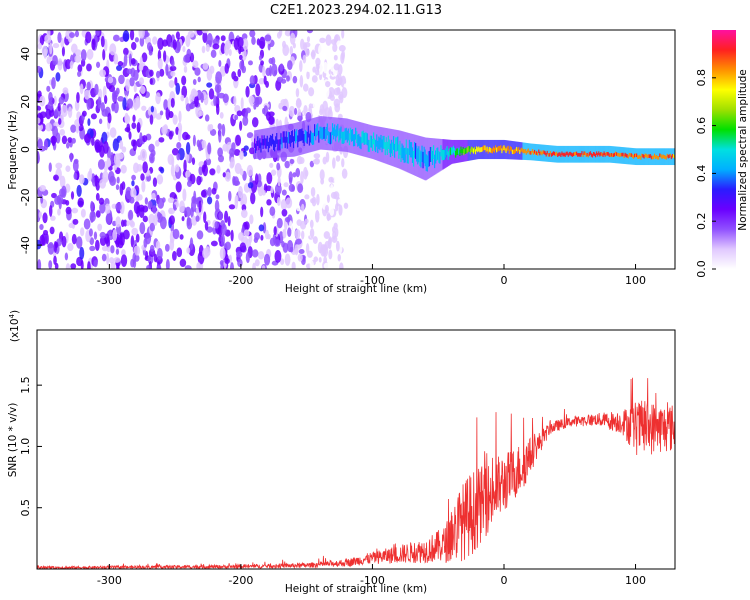 The height and width of the screenshot is (600, 750). What do you see at coordinates (724, 149) in the screenshot?
I see `colorbar-gradient` at bounding box center [724, 149].